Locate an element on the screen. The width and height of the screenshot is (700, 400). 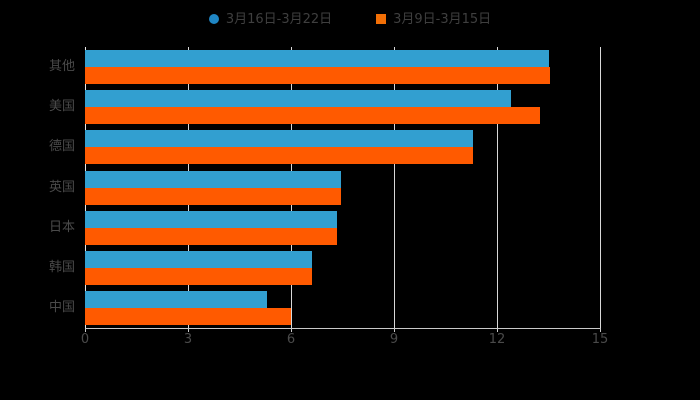
bar-日本-series-1 is located at coordinates (211, 236).